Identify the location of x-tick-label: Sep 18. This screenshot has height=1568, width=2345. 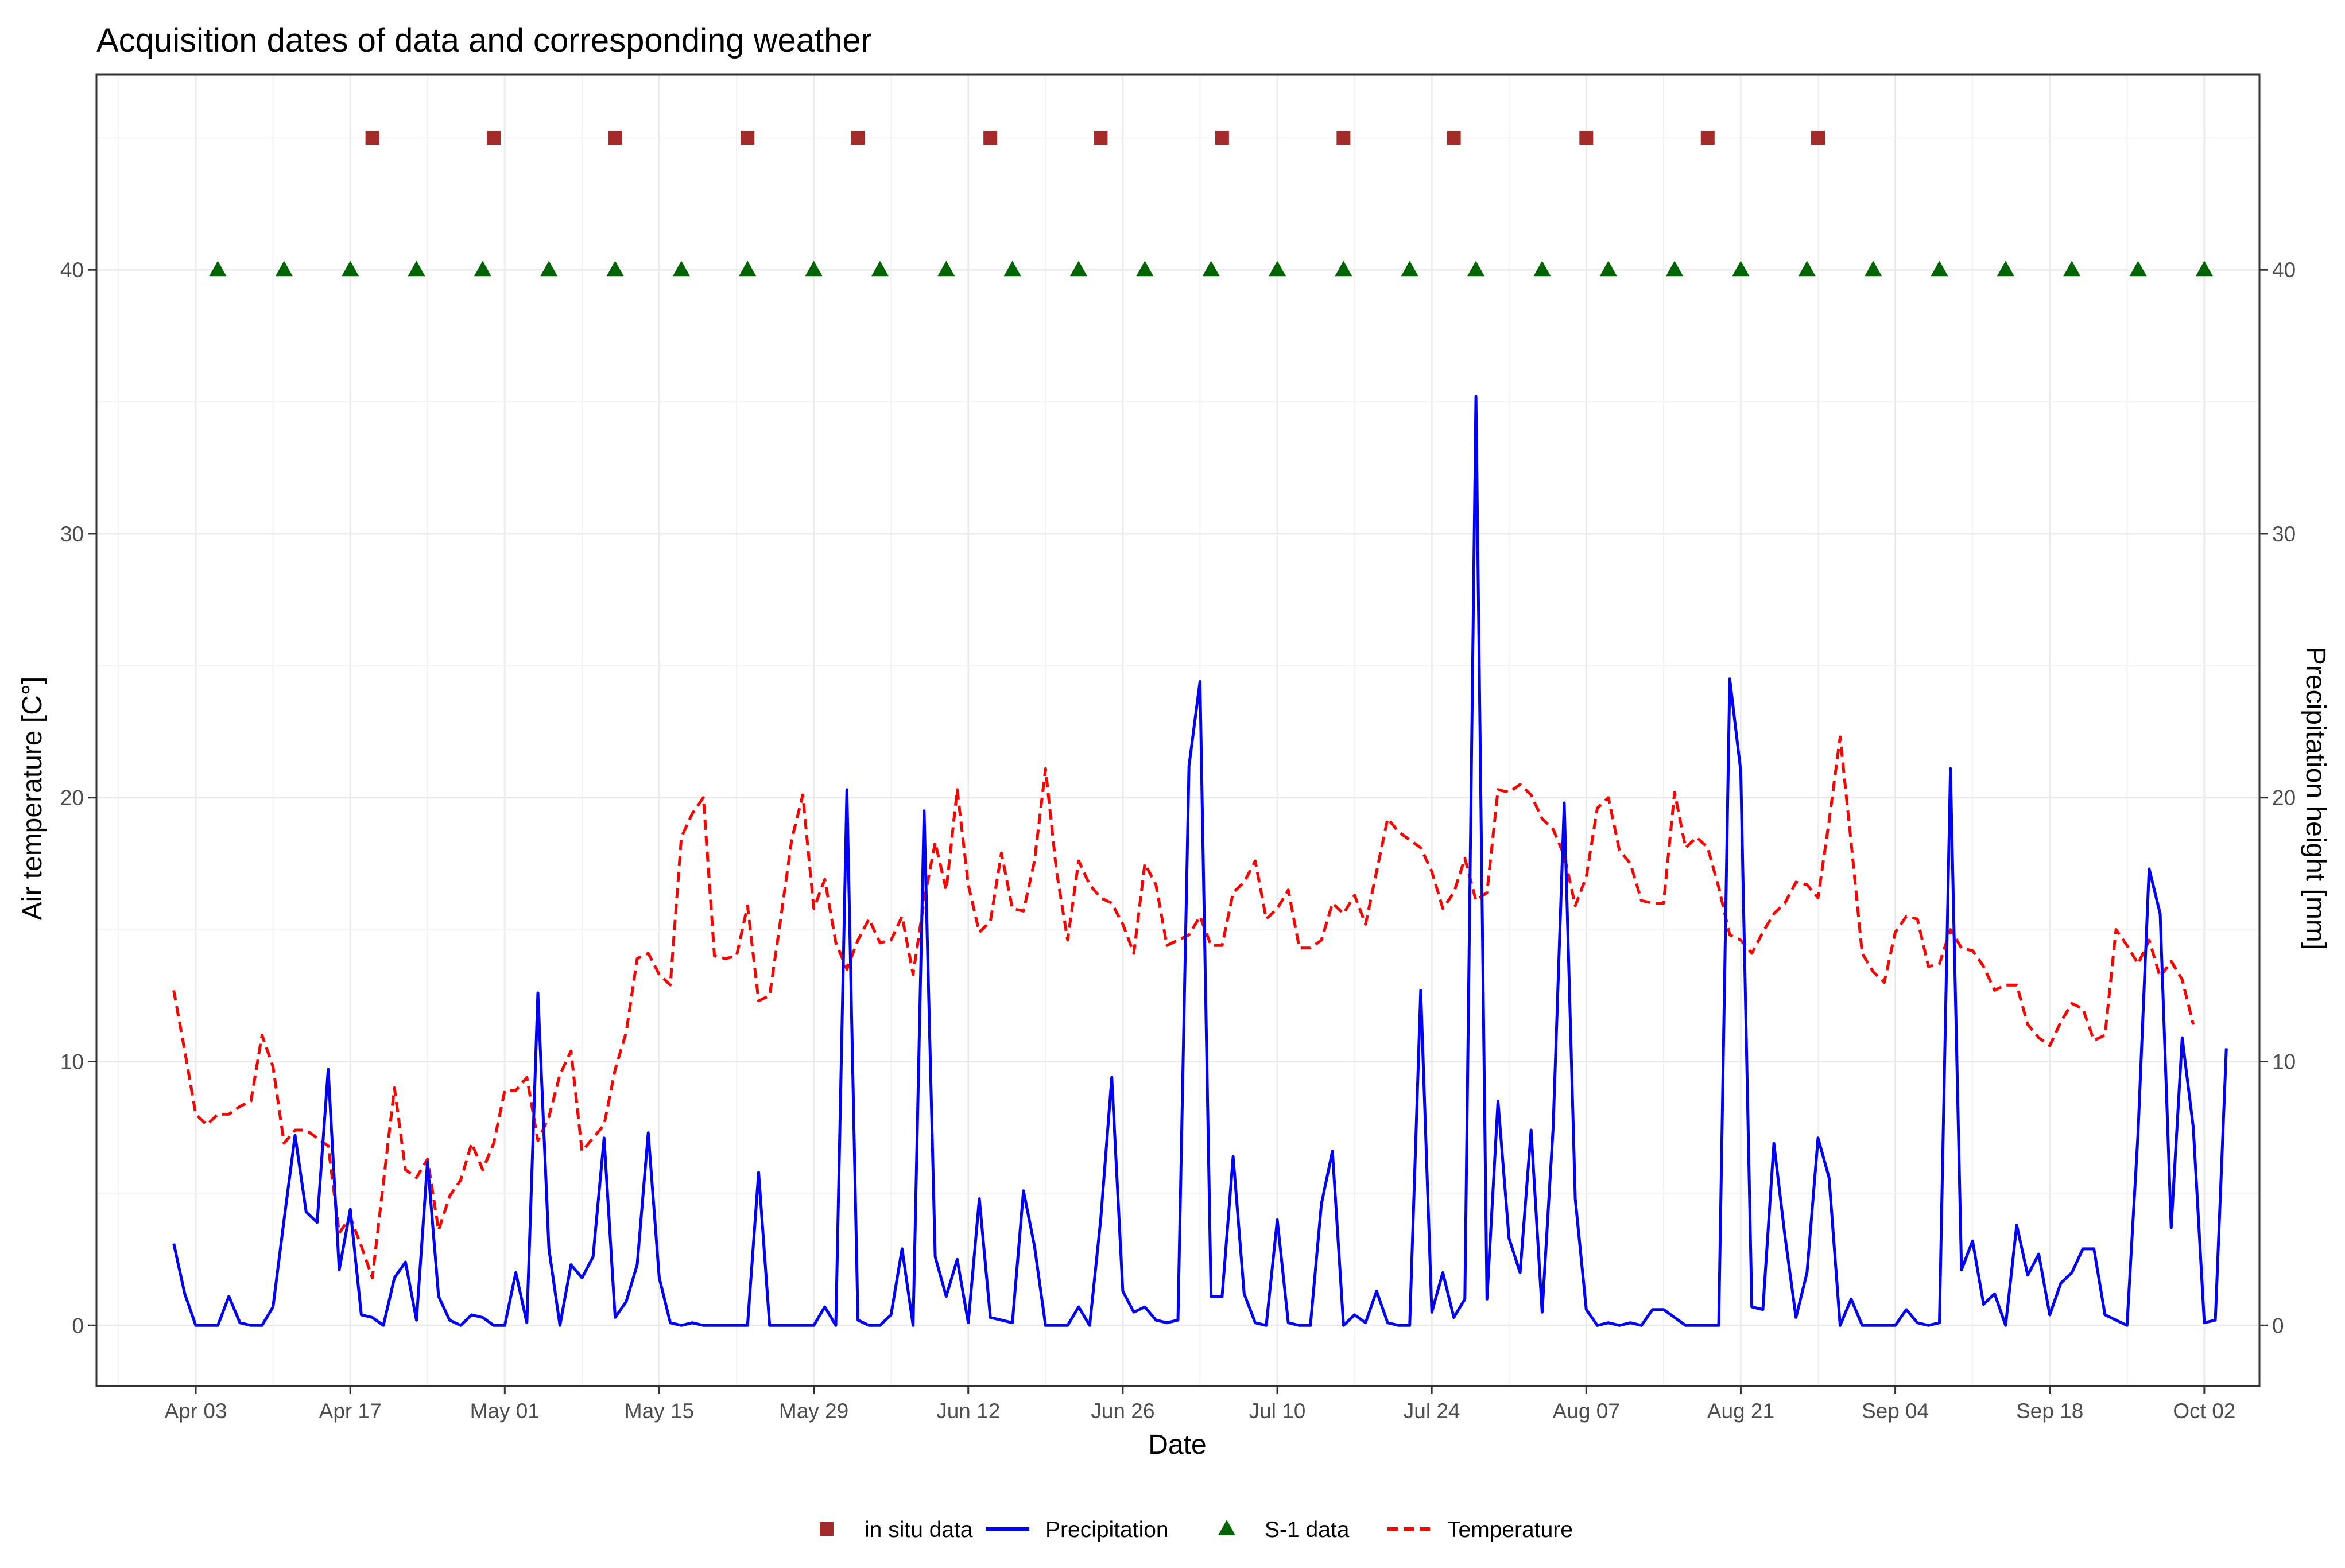
(2049, 1411).